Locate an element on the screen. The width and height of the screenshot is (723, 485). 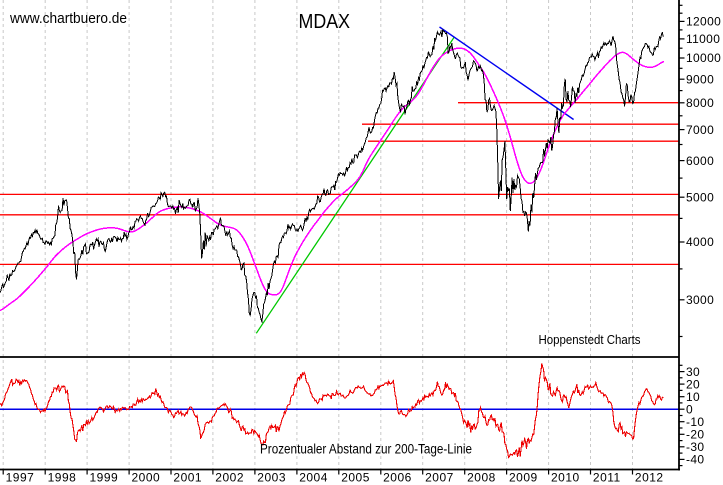
svg-text: 10000 is located at coordinates (703, 58).